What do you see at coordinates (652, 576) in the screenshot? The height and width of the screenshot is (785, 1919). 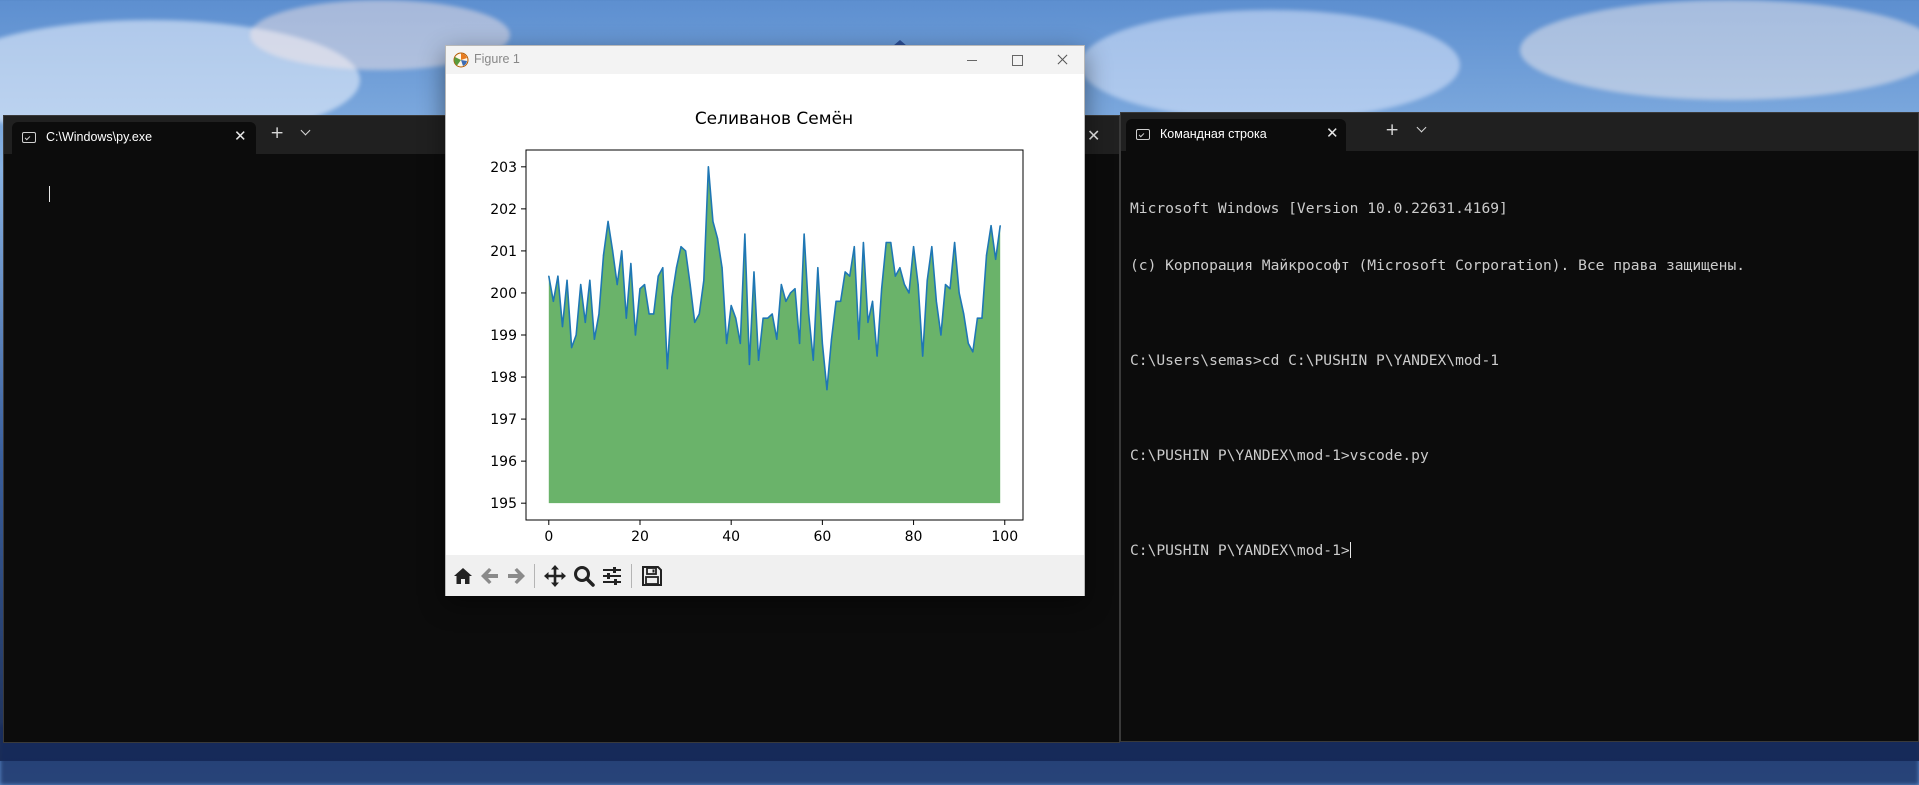 I see `save-icon` at bounding box center [652, 576].